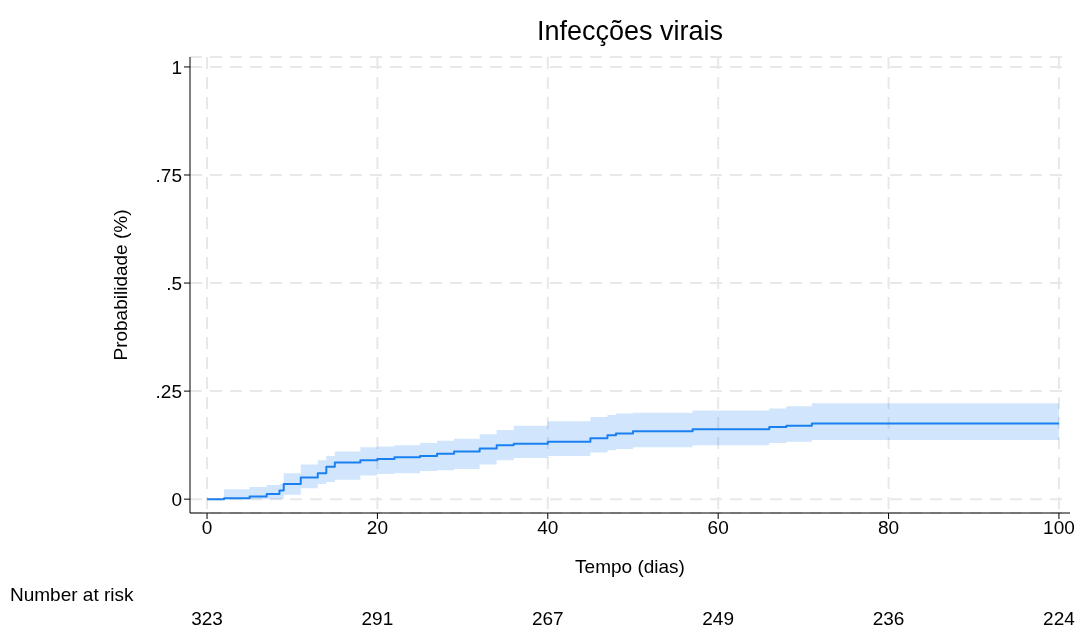 Image resolution: width=1082 pixels, height=637 pixels. I want to click on x-axis-title: Tempo (dias), so click(630, 566).